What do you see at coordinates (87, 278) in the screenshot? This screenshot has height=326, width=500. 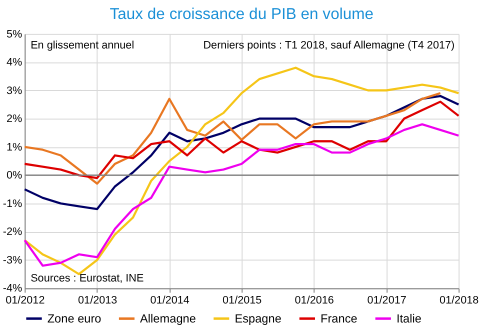 I see `annotation: Sources : Eurostat, INE` at bounding box center [87, 278].